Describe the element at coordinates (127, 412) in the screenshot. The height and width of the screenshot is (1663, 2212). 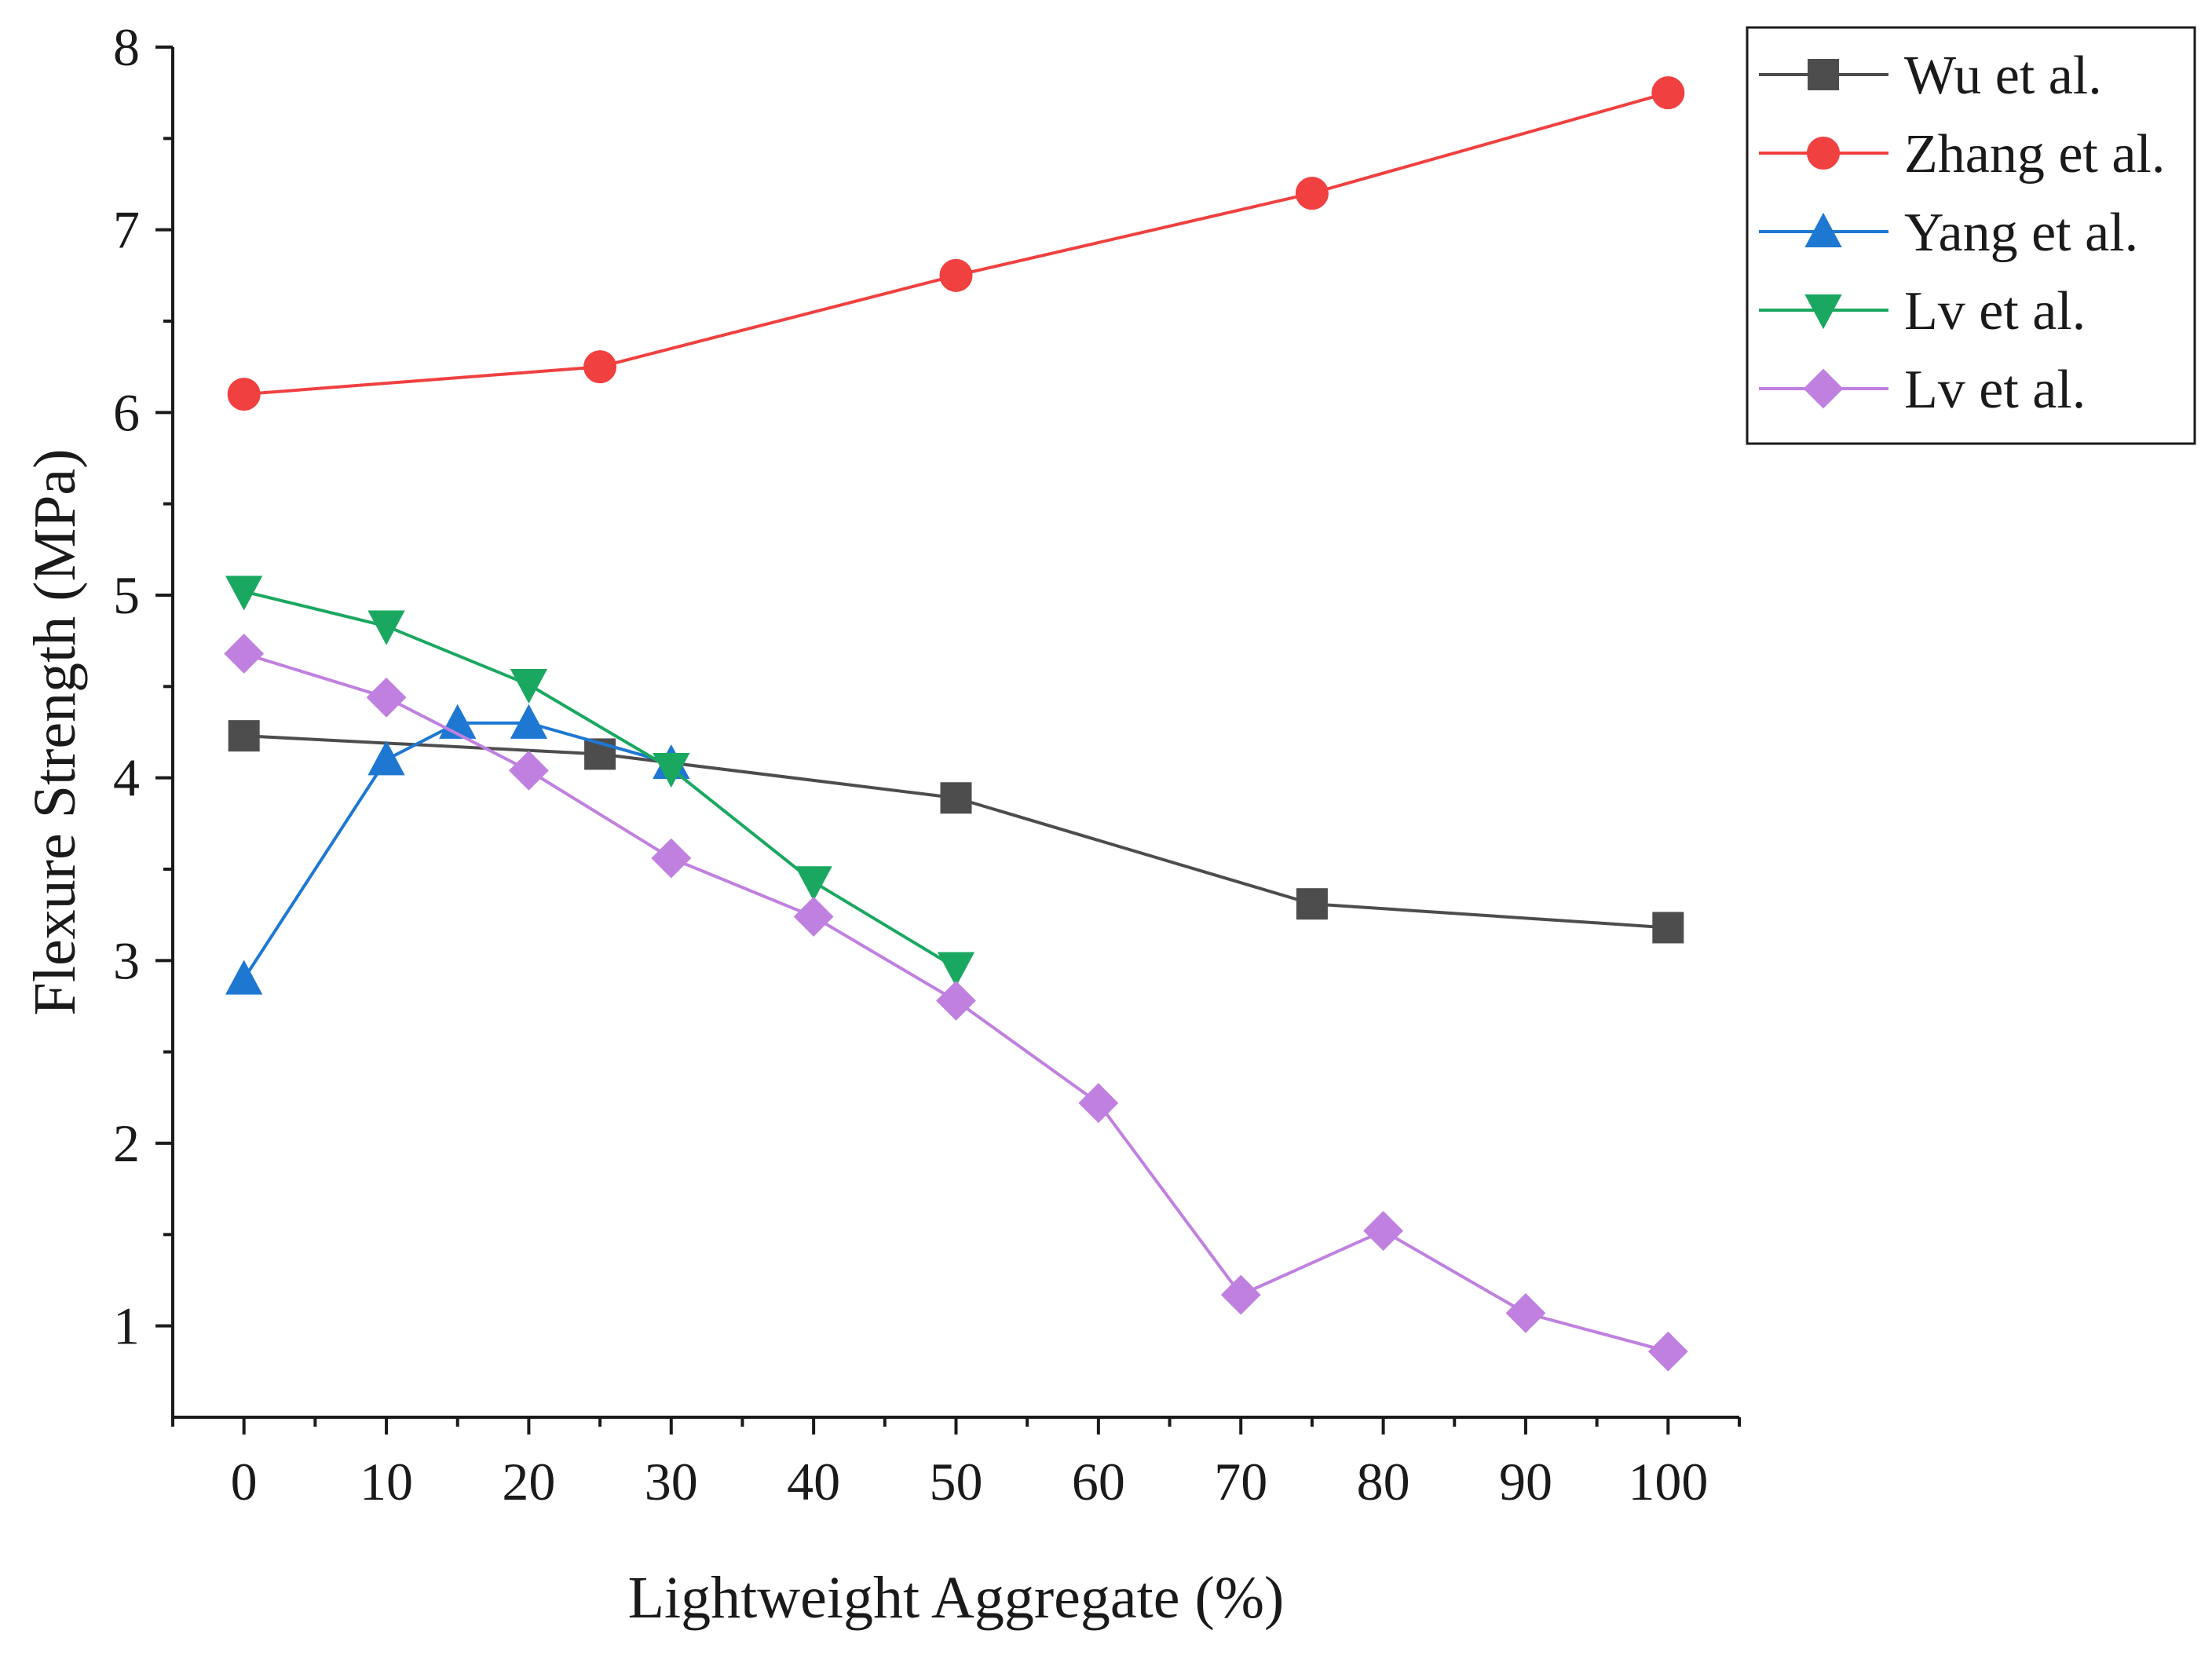
I see `y-tick-label: 6` at that location.